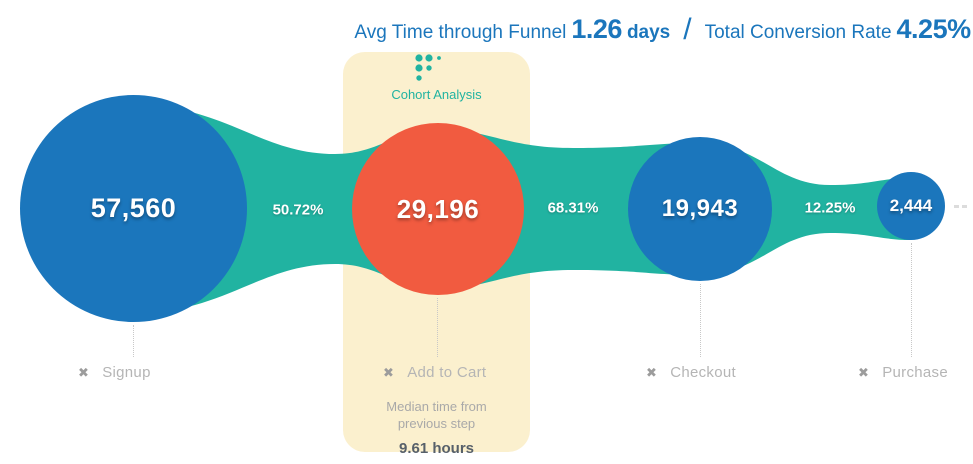 The image size is (973, 464). What do you see at coordinates (298, 210) in the screenshot?
I see `conversion-rate-1: 50.72%` at bounding box center [298, 210].